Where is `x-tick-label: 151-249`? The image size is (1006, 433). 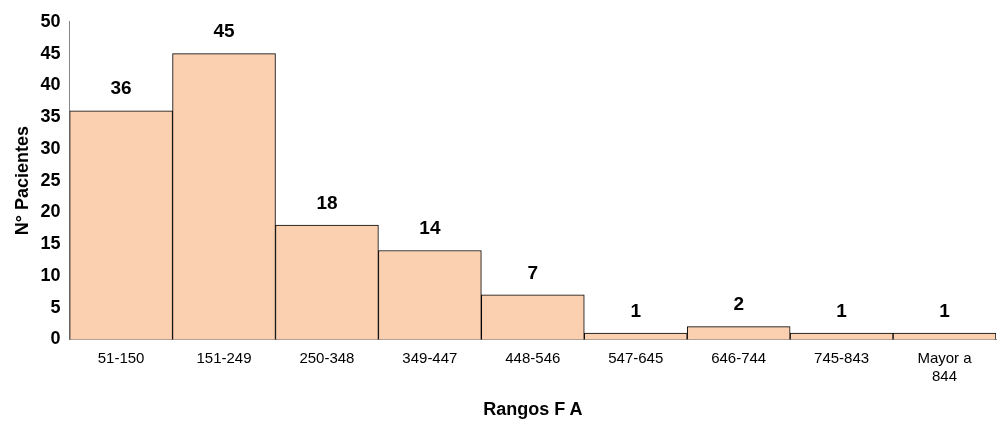
x-tick-label: 151-249 is located at coordinates (224, 357).